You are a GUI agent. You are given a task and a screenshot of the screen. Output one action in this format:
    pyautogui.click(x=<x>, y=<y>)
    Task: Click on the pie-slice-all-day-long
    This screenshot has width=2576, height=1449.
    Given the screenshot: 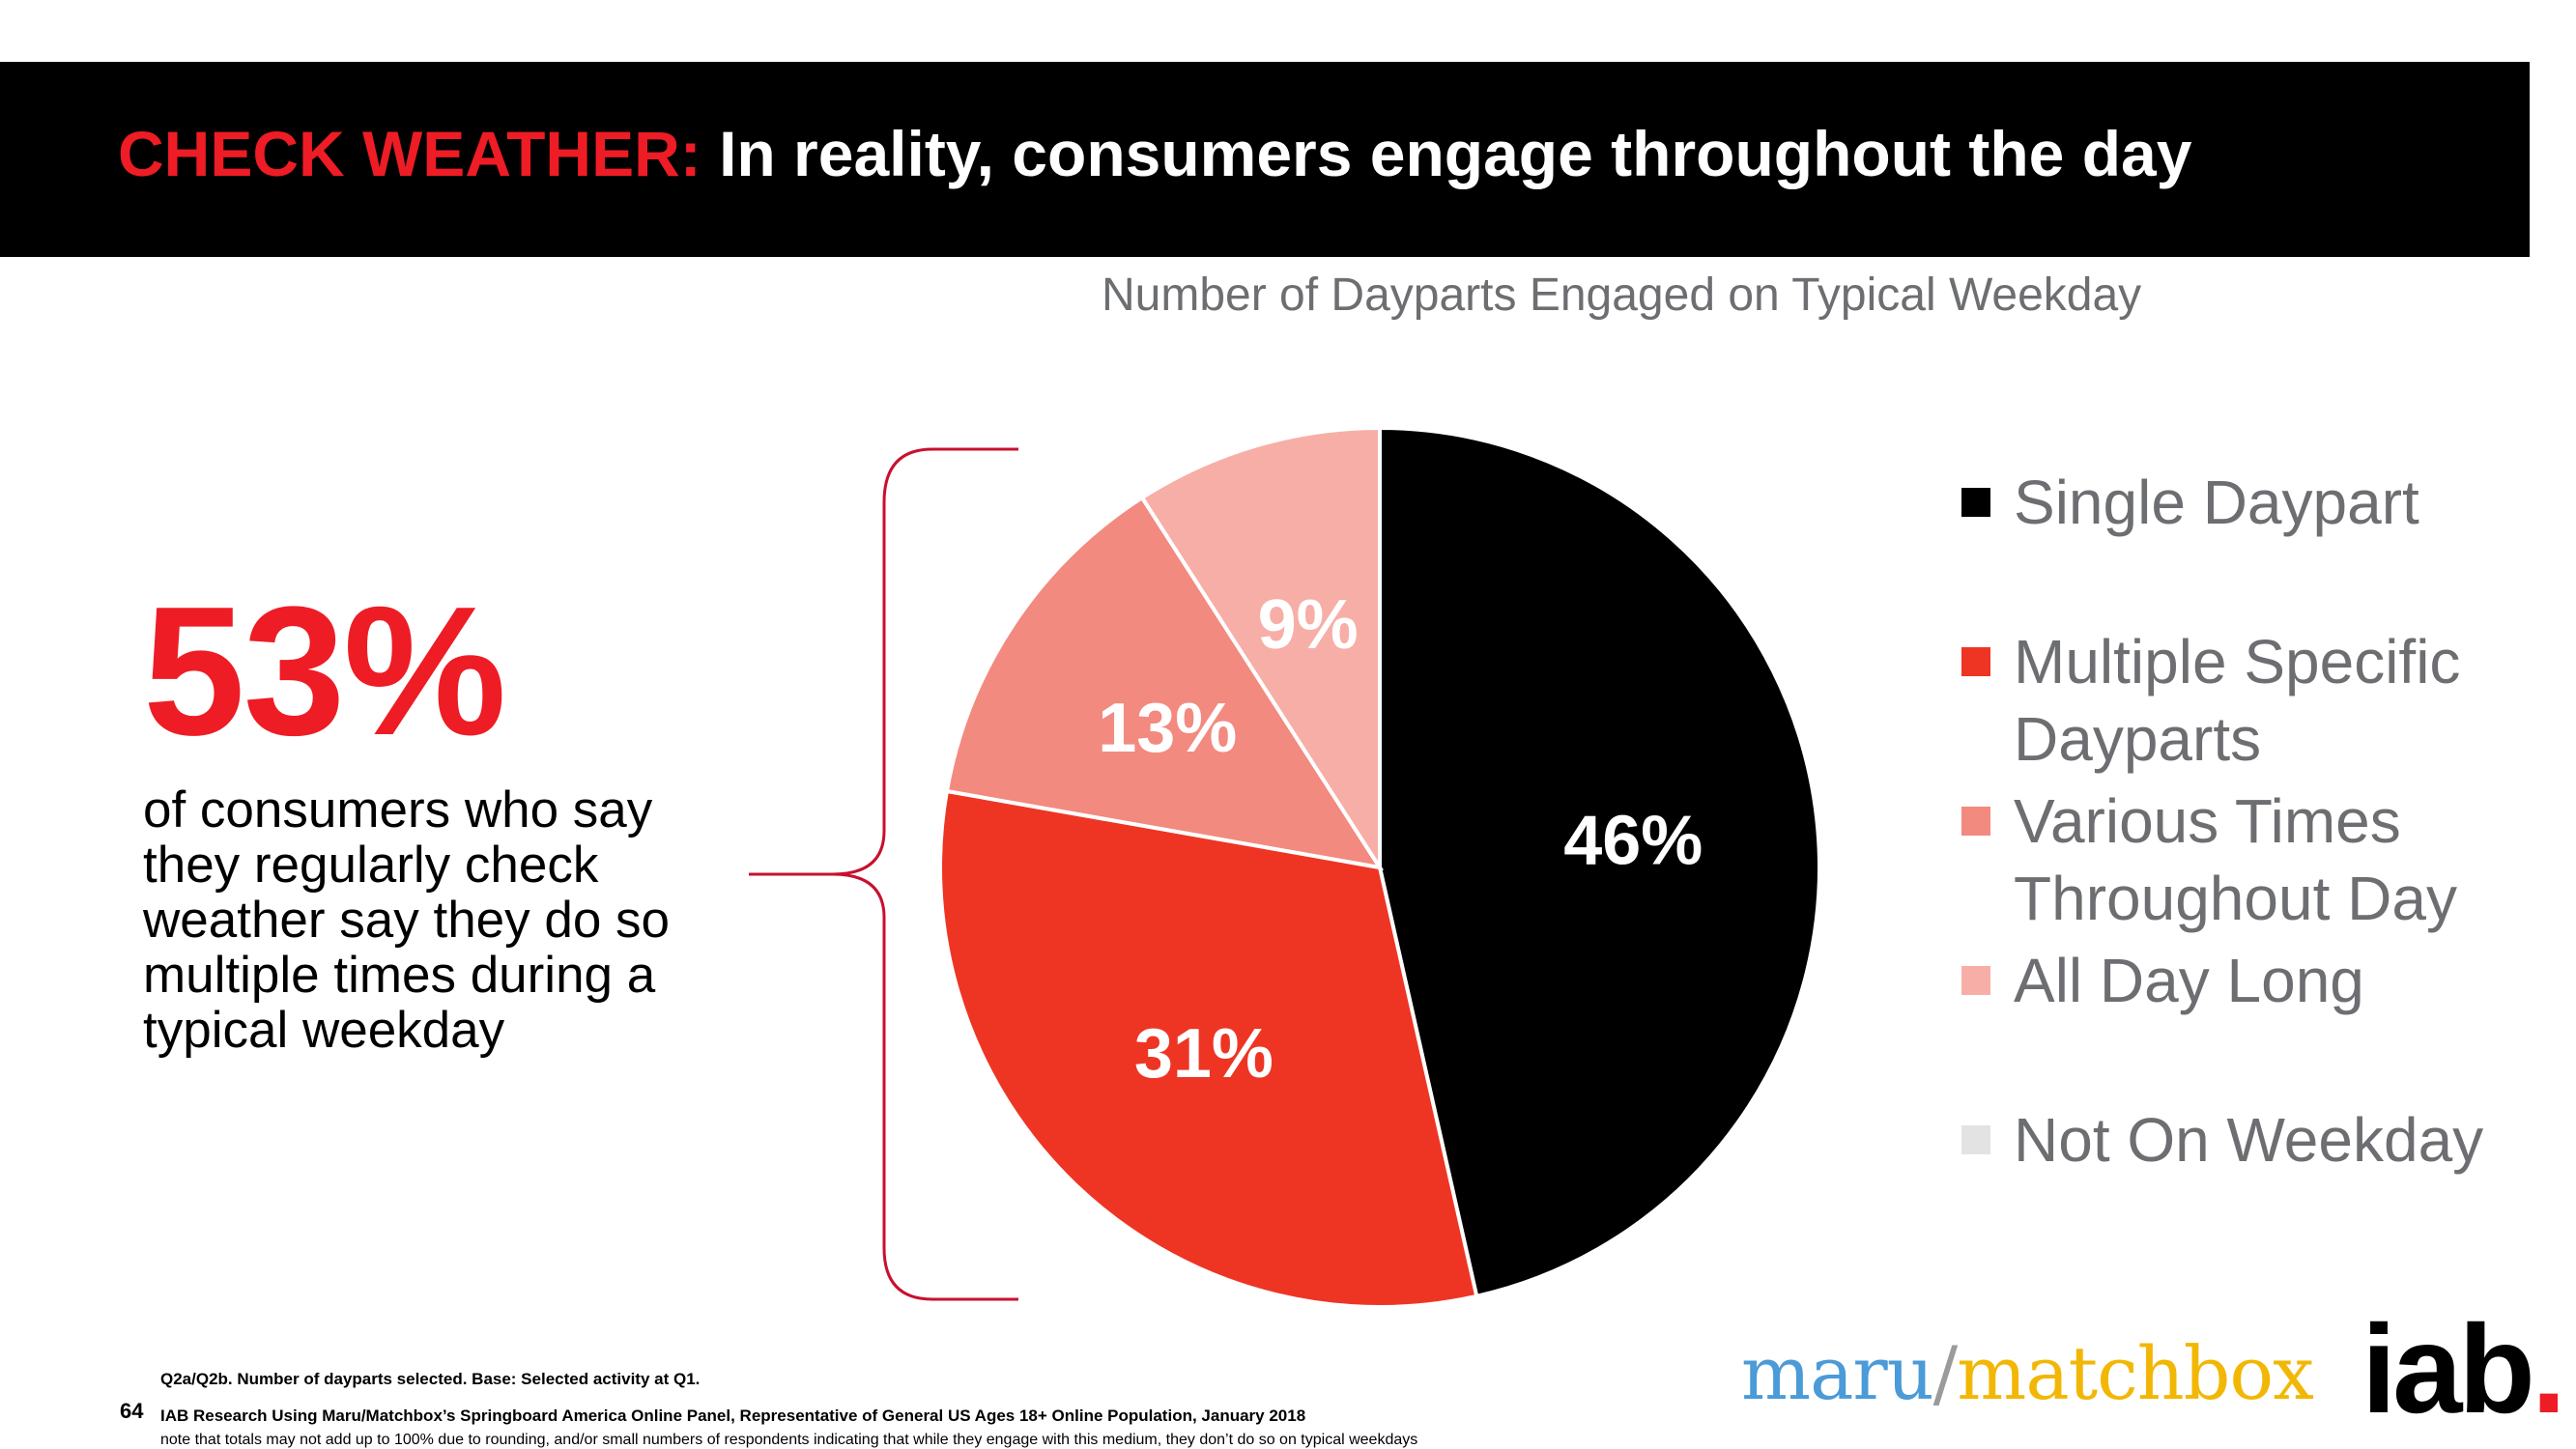 What is the action you would take?
    pyautogui.click(x=1261, y=649)
    